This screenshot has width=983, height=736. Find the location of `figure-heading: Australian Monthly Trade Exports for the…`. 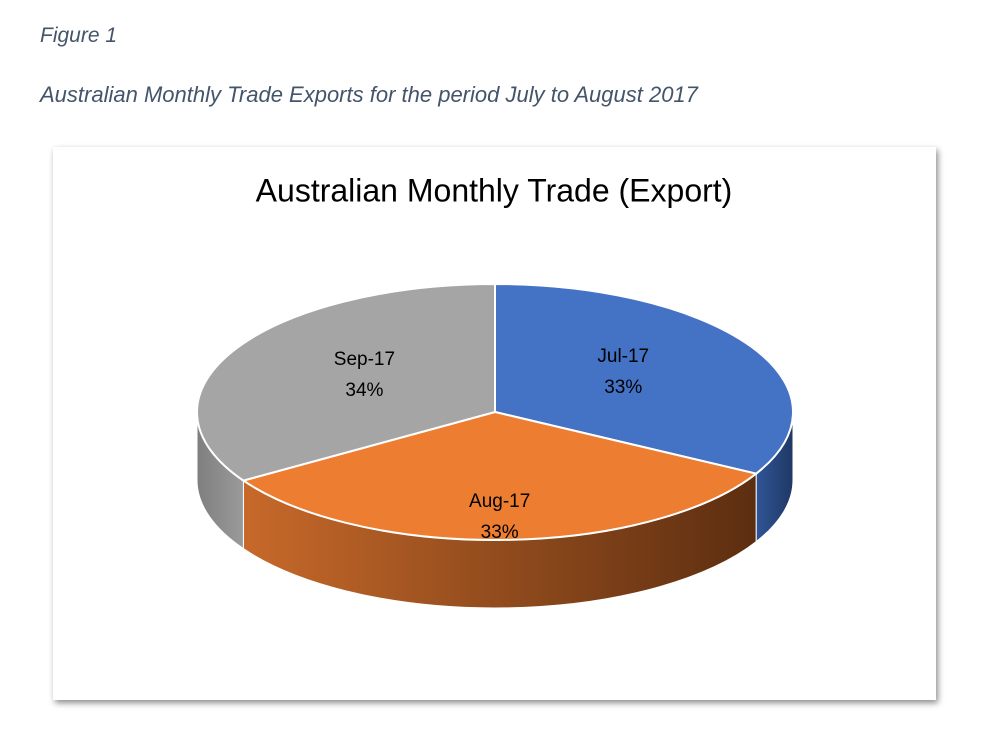

figure-heading: Australian Monthly Trade Exports for the… is located at coordinates (369, 94).